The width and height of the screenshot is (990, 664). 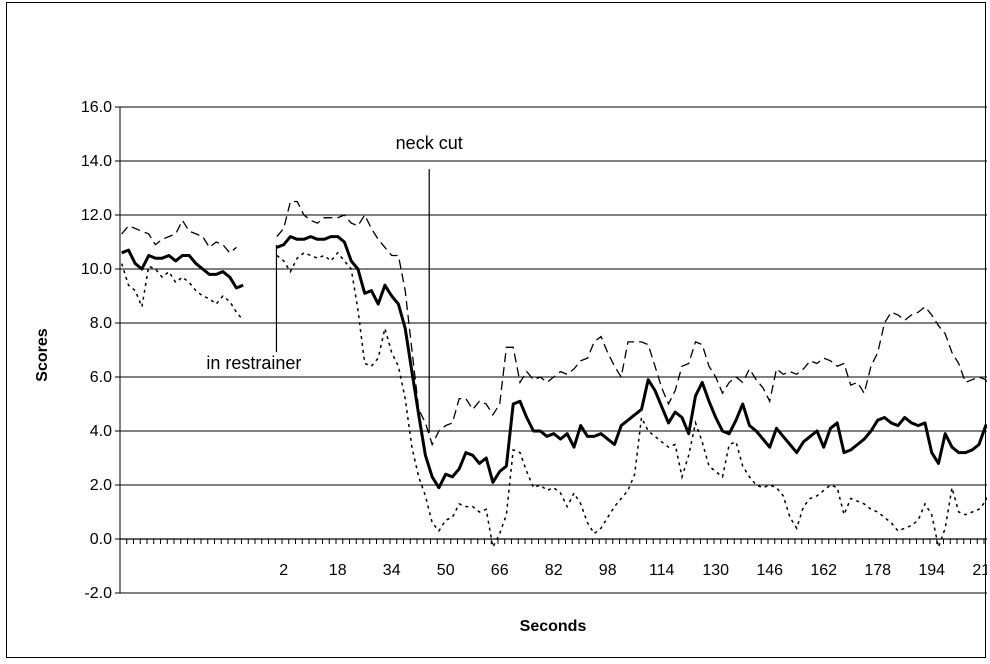 What do you see at coordinates (101, 539) in the screenshot?
I see `y-tick-label: 0.0` at bounding box center [101, 539].